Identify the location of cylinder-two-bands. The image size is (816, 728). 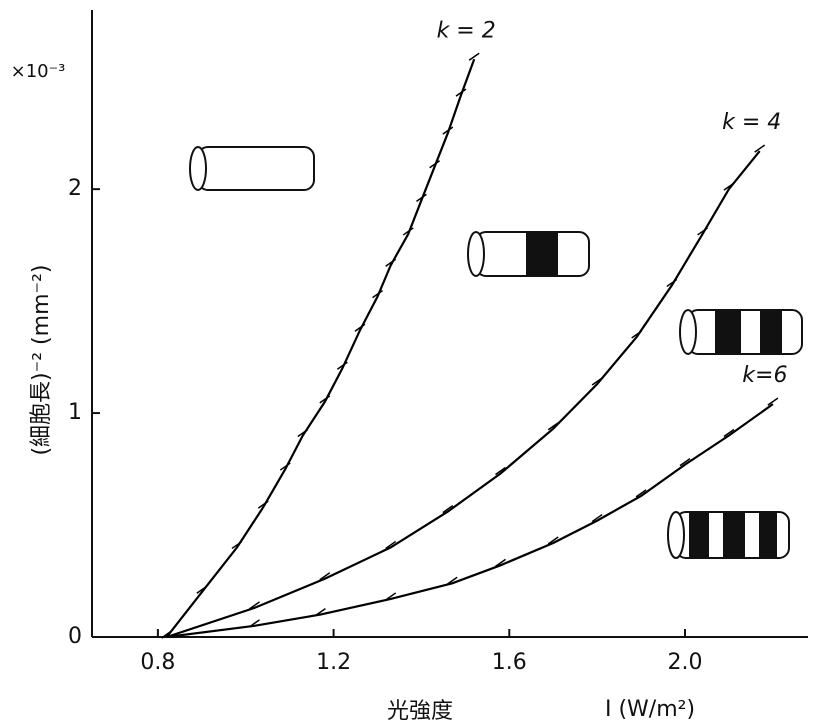
(741, 332).